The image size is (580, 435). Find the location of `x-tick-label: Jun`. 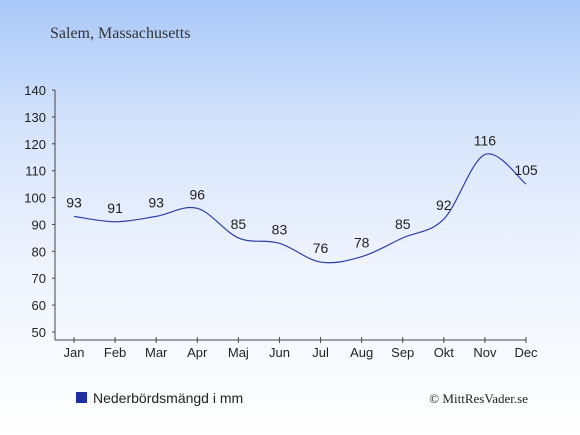

x-tick-label: Jun is located at coordinates (279, 352).